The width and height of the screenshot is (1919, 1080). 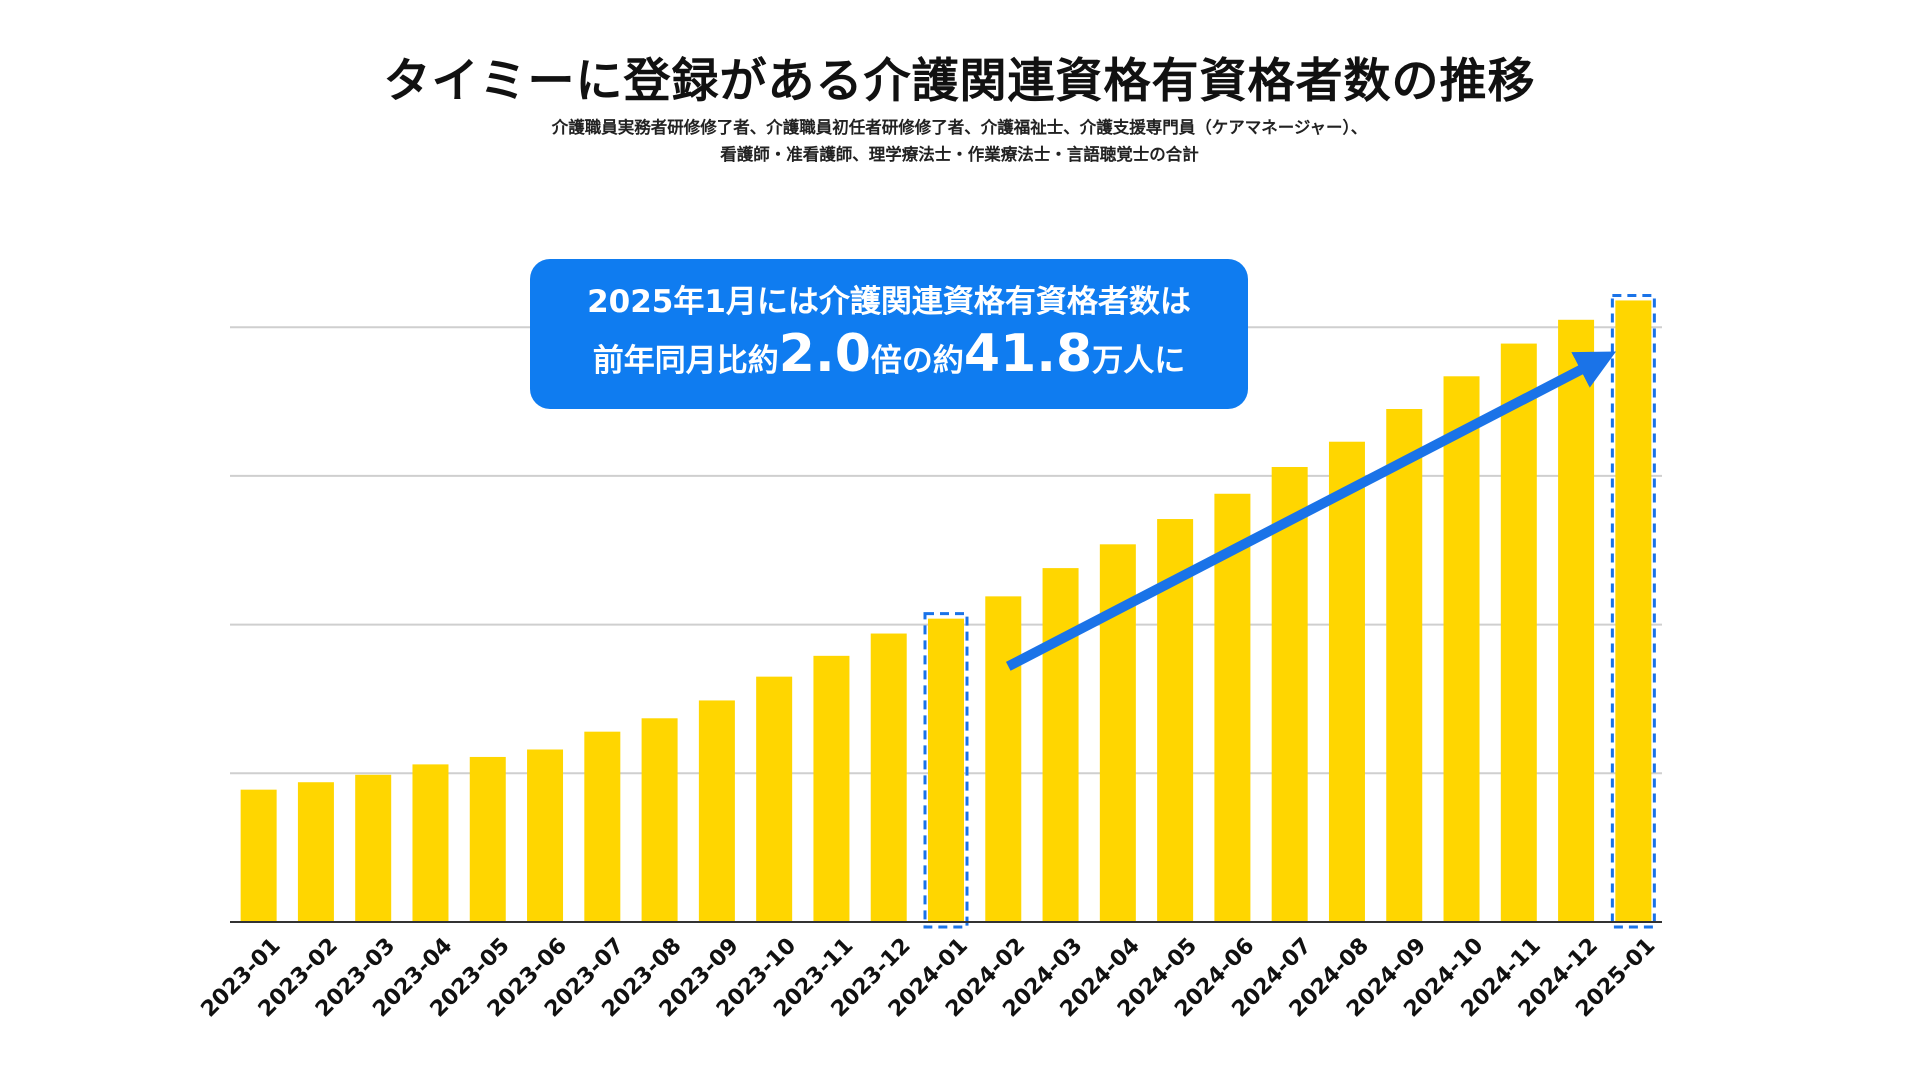 I want to click on callout-ratio: 2.0, so click(x=824, y=354).